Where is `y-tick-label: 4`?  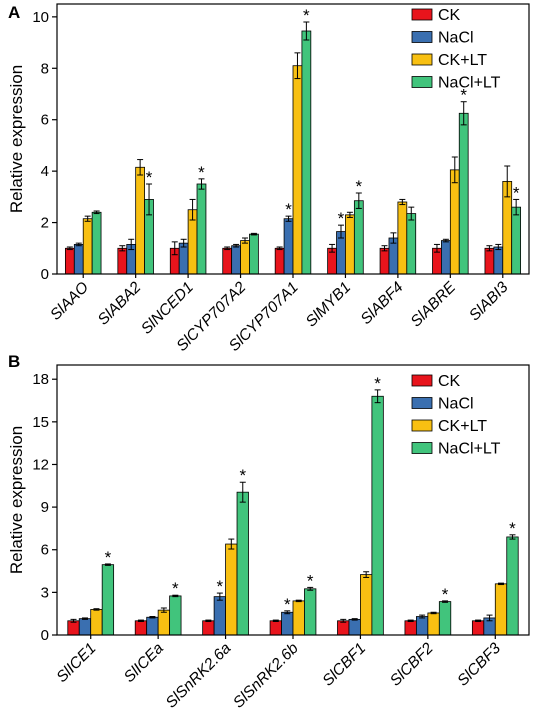
y-tick-label: 4 is located at coordinates (45, 171).